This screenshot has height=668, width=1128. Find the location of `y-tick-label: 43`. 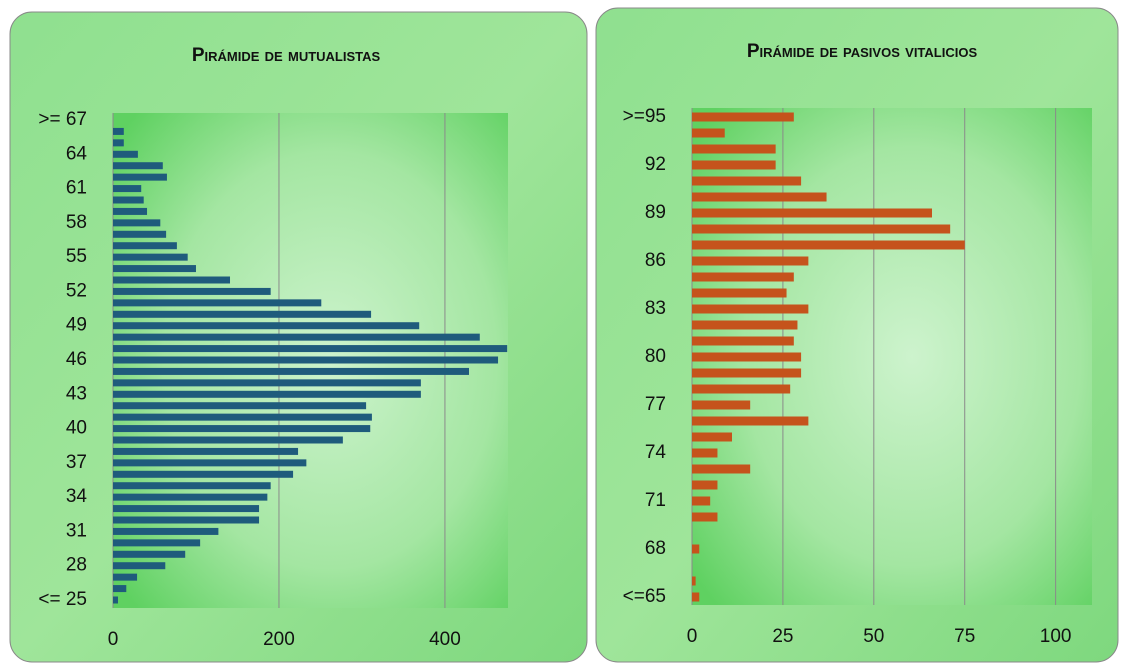

y-tick-label: 43 is located at coordinates (76, 393).